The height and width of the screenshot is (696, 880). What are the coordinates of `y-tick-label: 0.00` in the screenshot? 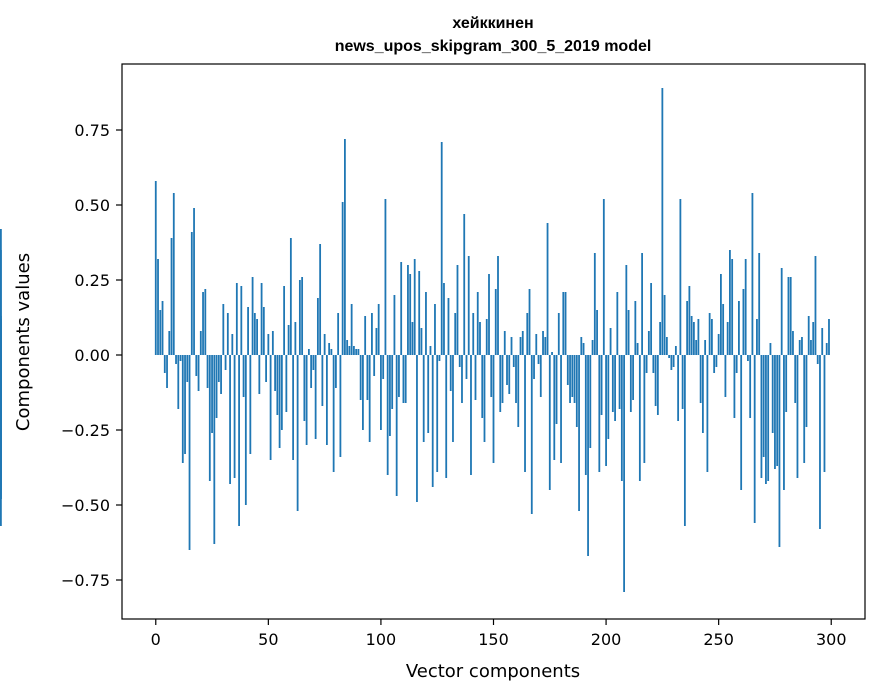 It's located at (92, 355).